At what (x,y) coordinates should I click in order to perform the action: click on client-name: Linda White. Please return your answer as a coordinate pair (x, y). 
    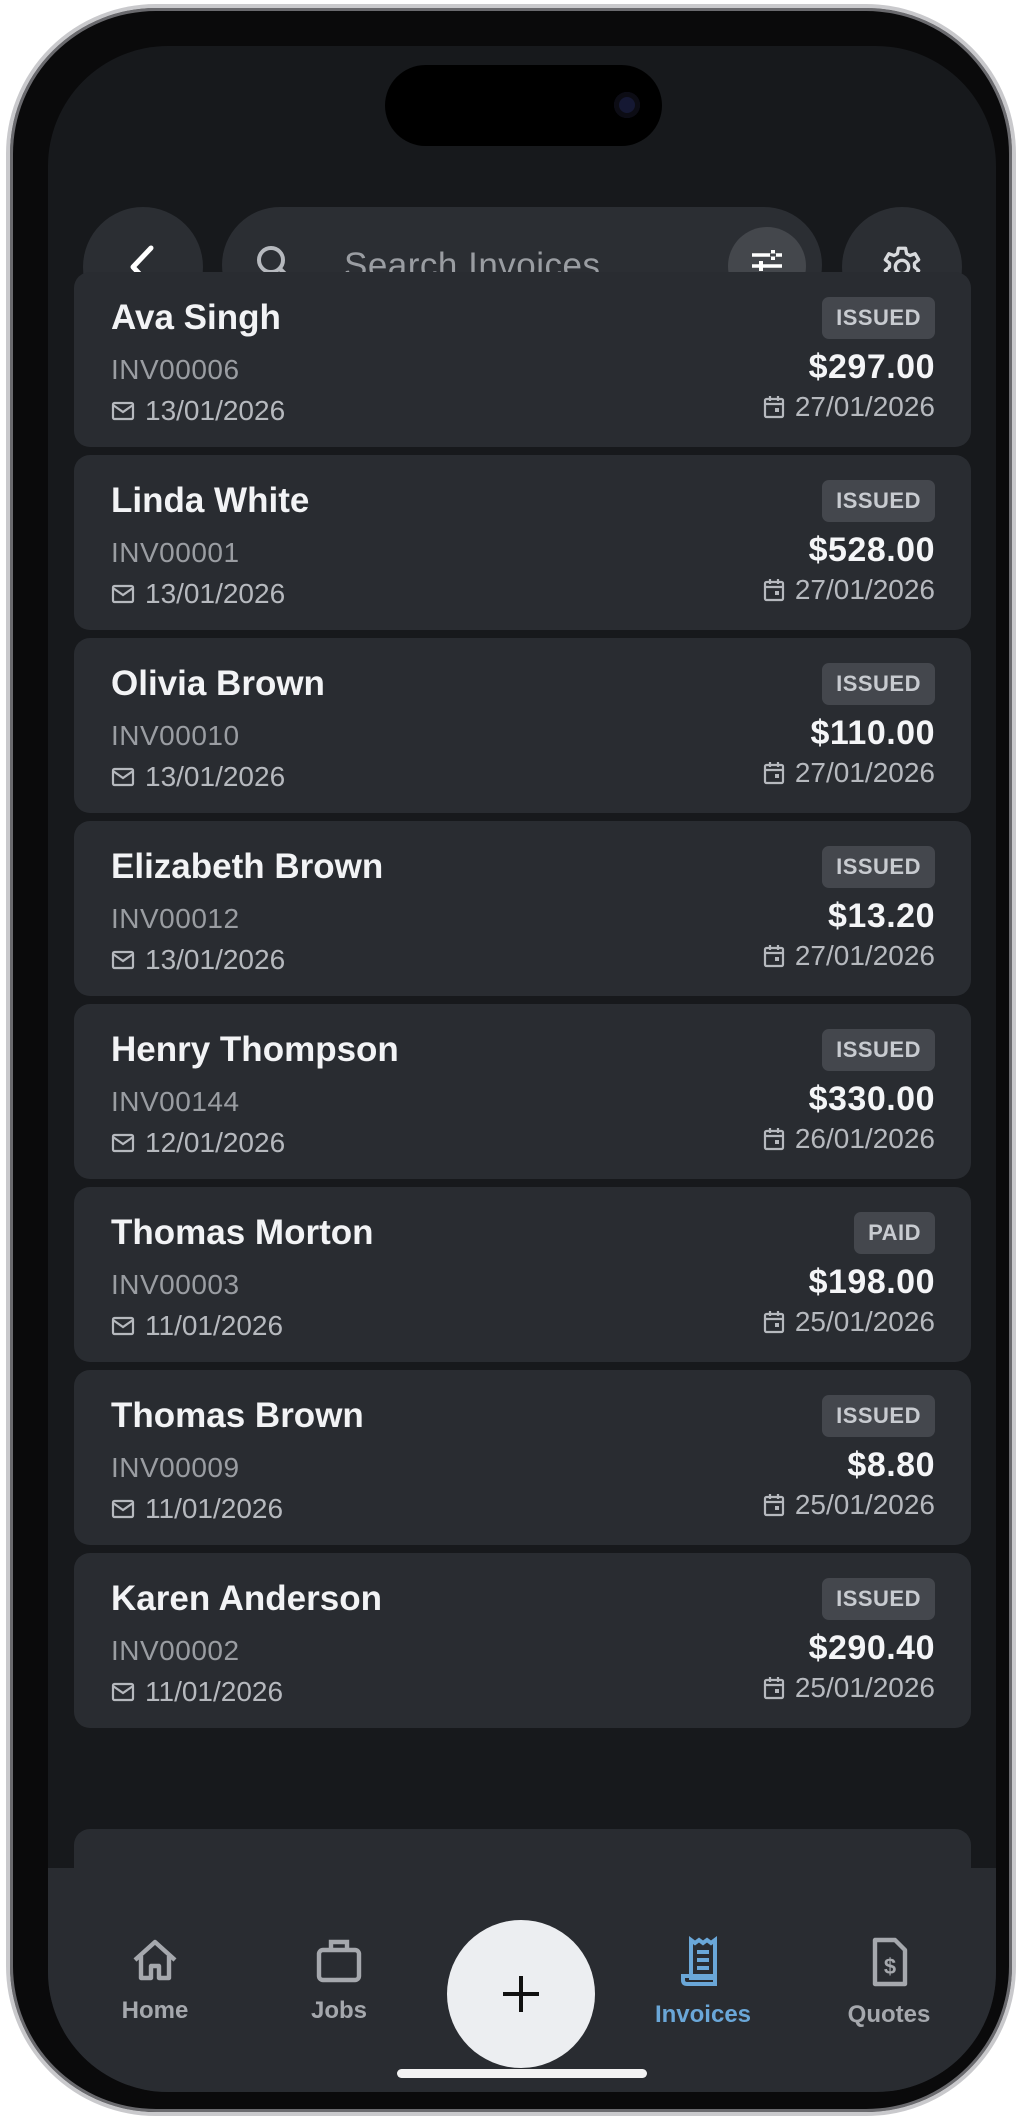
    Looking at the image, I should click on (210, 500).